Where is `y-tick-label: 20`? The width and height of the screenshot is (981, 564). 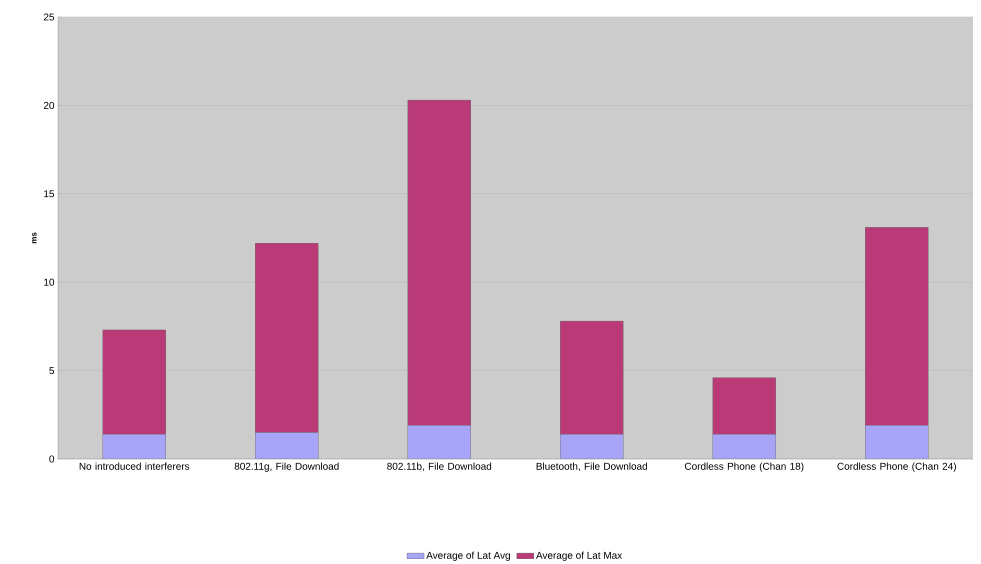 y-tick-label: 20 is located at coordinates (49, 105).